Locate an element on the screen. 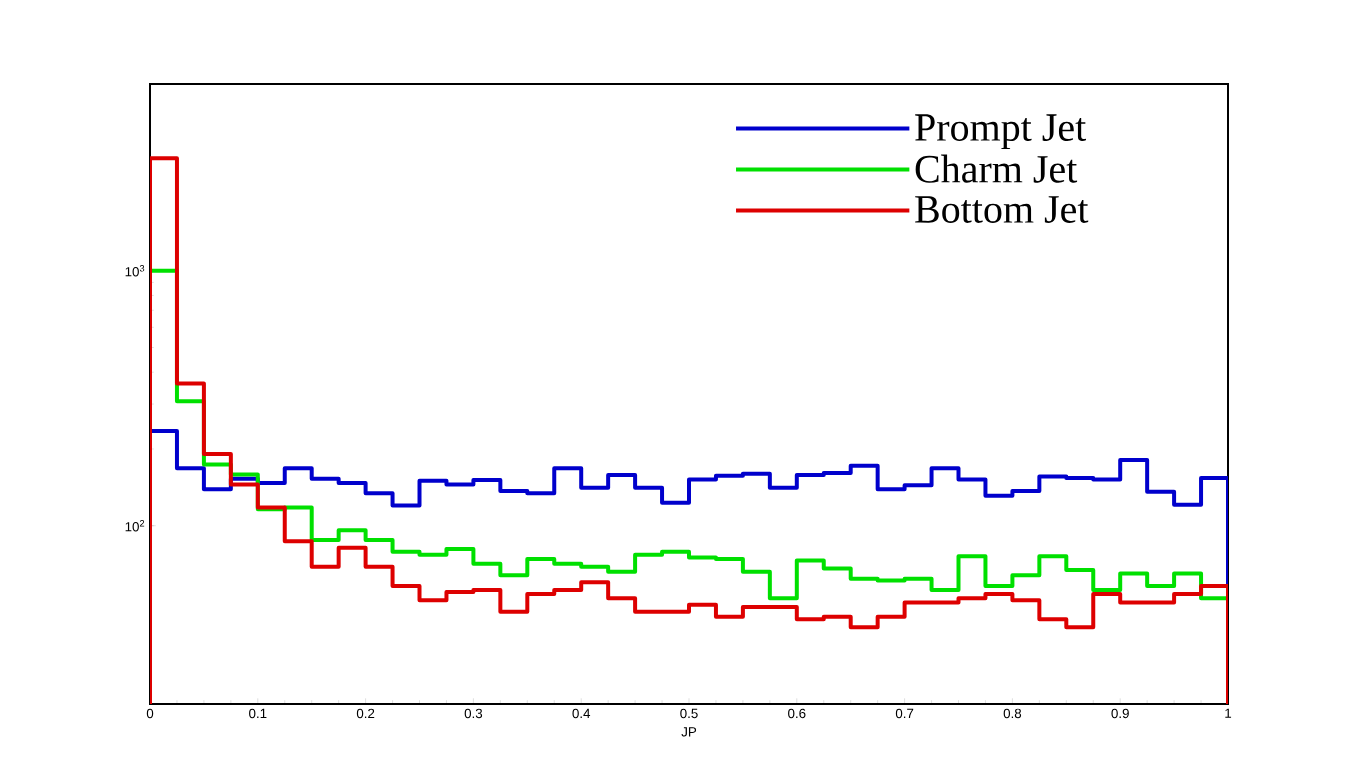  x-tick-label: 0.1 is located at coordinates (258, 713).